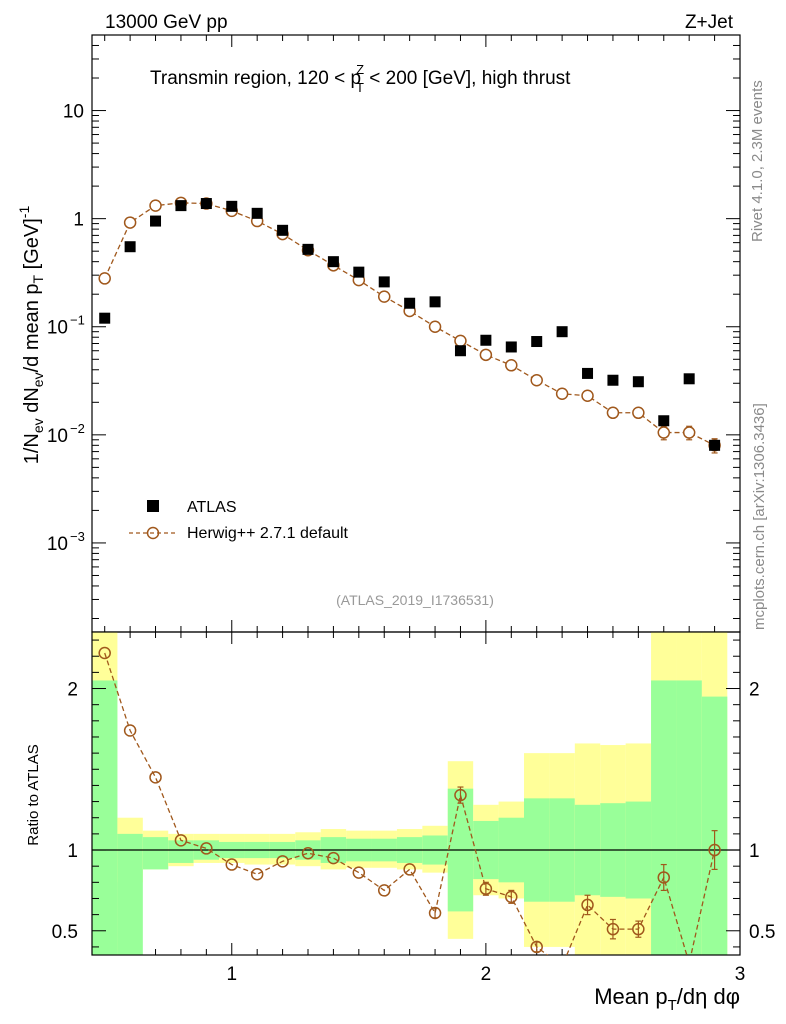  Describe the element at coordinates (667, 999) in the screenshot. I see `x-axis-title: Mean pT/dη dφ` at that location.